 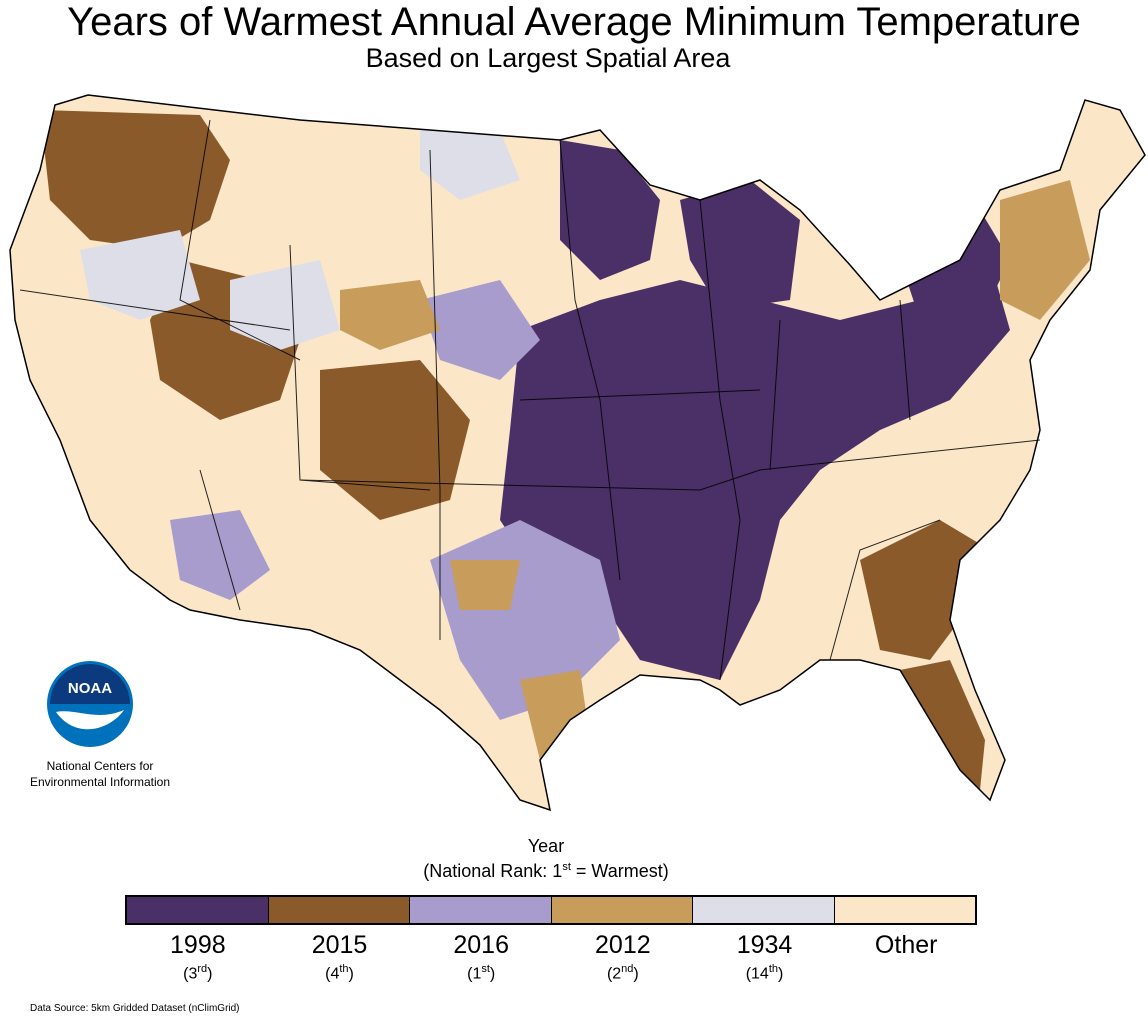 What do you see at coordinates (339, 910) in the screenshot?
I see `legend-swatch-2015` at bounding box center [339, 910].